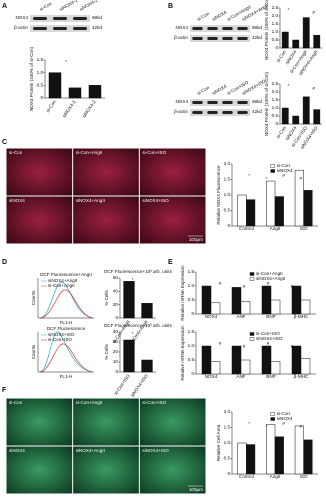  I want to click on x-tick-label: ANF, so click(240, 316).